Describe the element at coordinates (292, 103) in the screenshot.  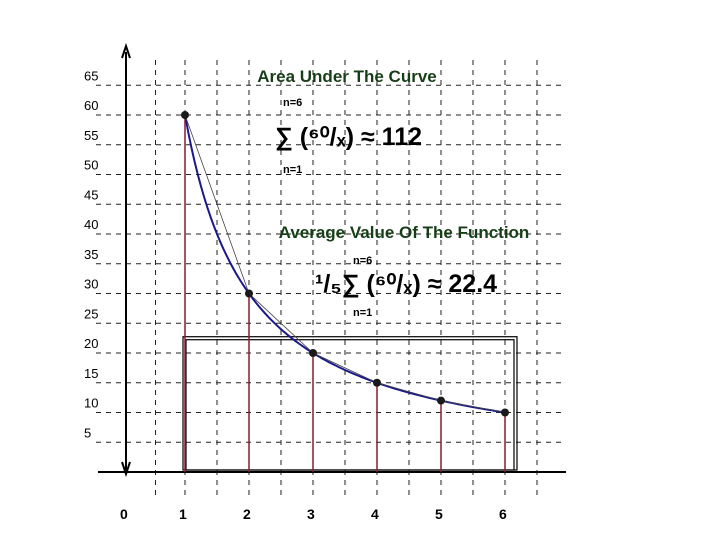
I see `area-upper-limit: n=6` at that location.